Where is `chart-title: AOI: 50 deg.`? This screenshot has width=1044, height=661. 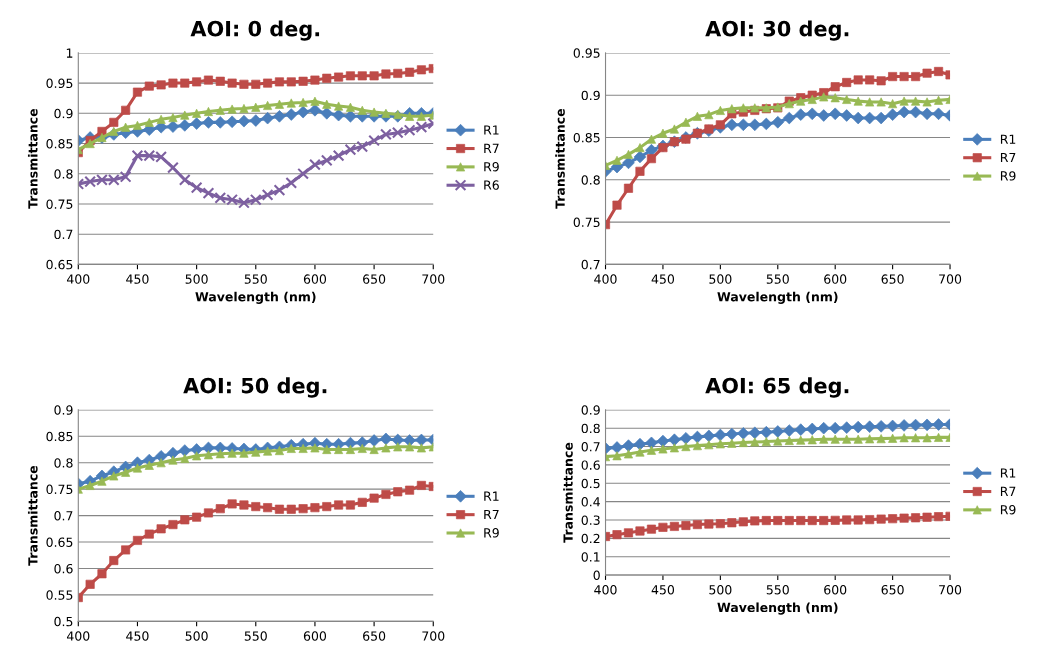 chart-title: AOI: 50 deg. is located at coordinates (255, 387).